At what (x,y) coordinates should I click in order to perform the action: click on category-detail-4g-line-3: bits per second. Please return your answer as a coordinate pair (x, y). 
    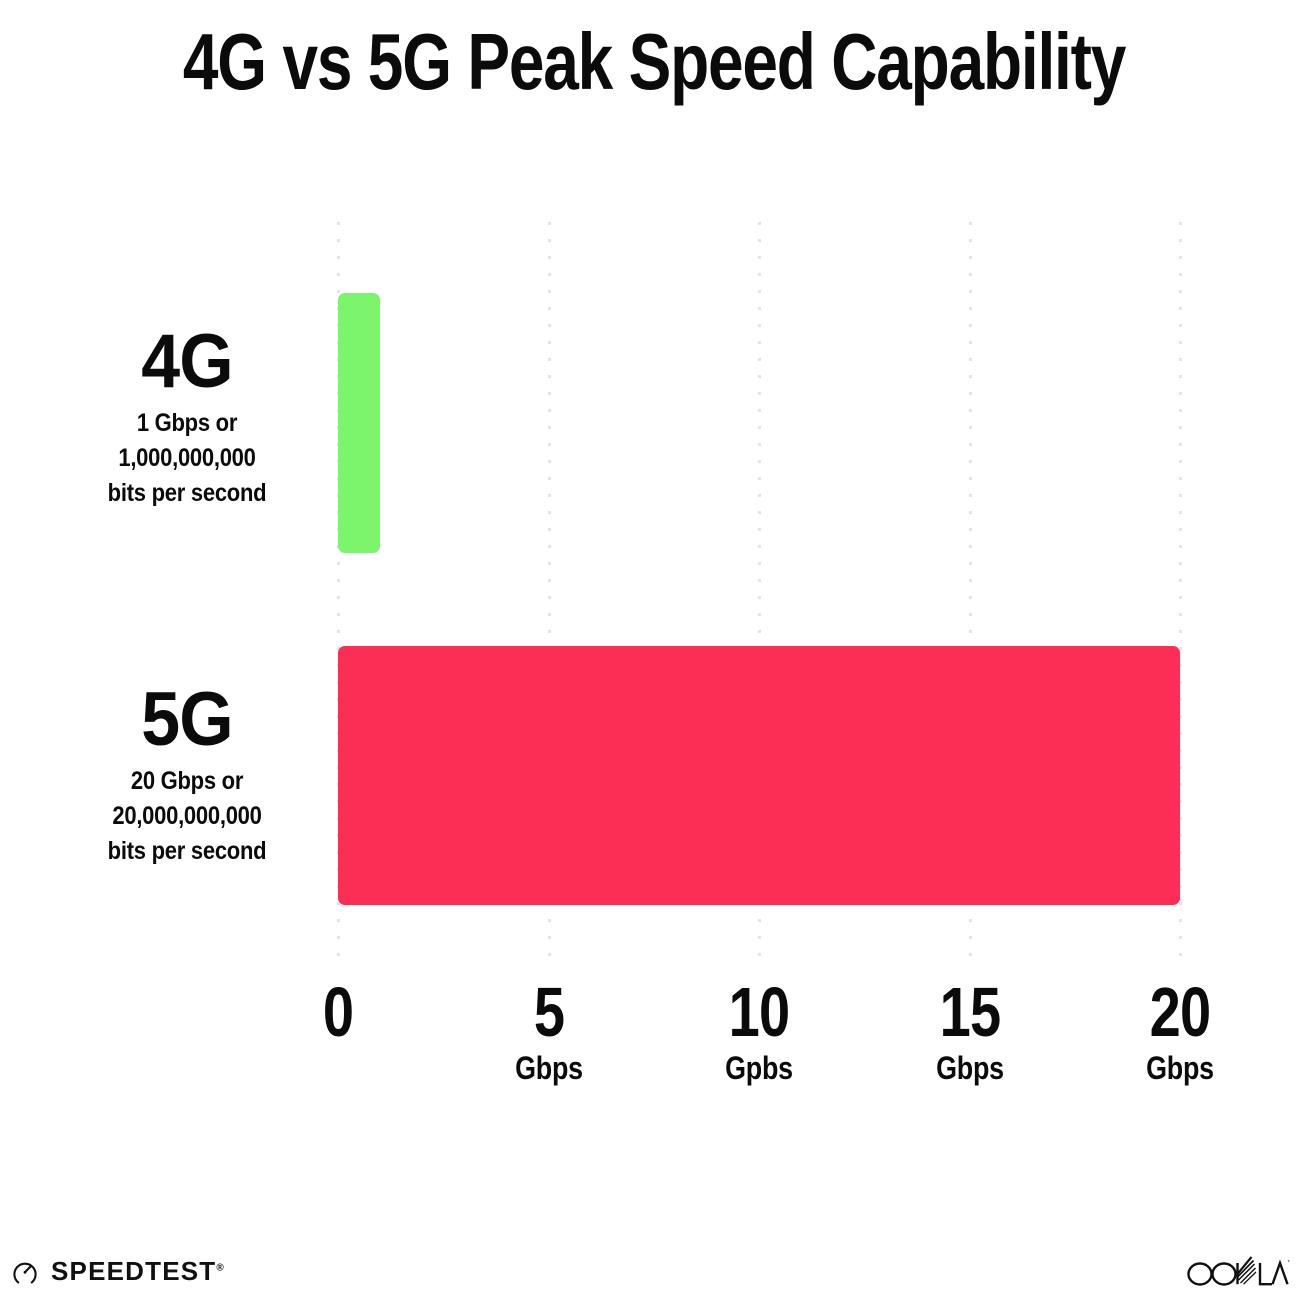
    Looking at the image, I should click on (187, 493).